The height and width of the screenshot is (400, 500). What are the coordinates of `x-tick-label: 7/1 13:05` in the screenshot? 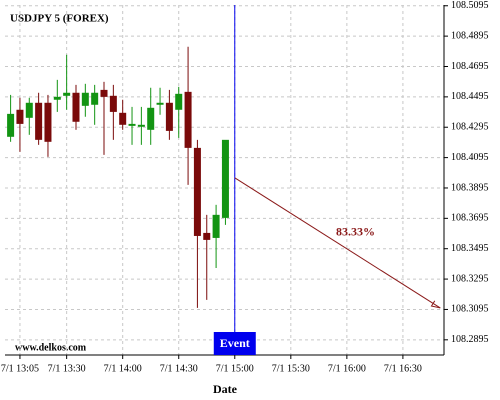 It's located at (20, 368).